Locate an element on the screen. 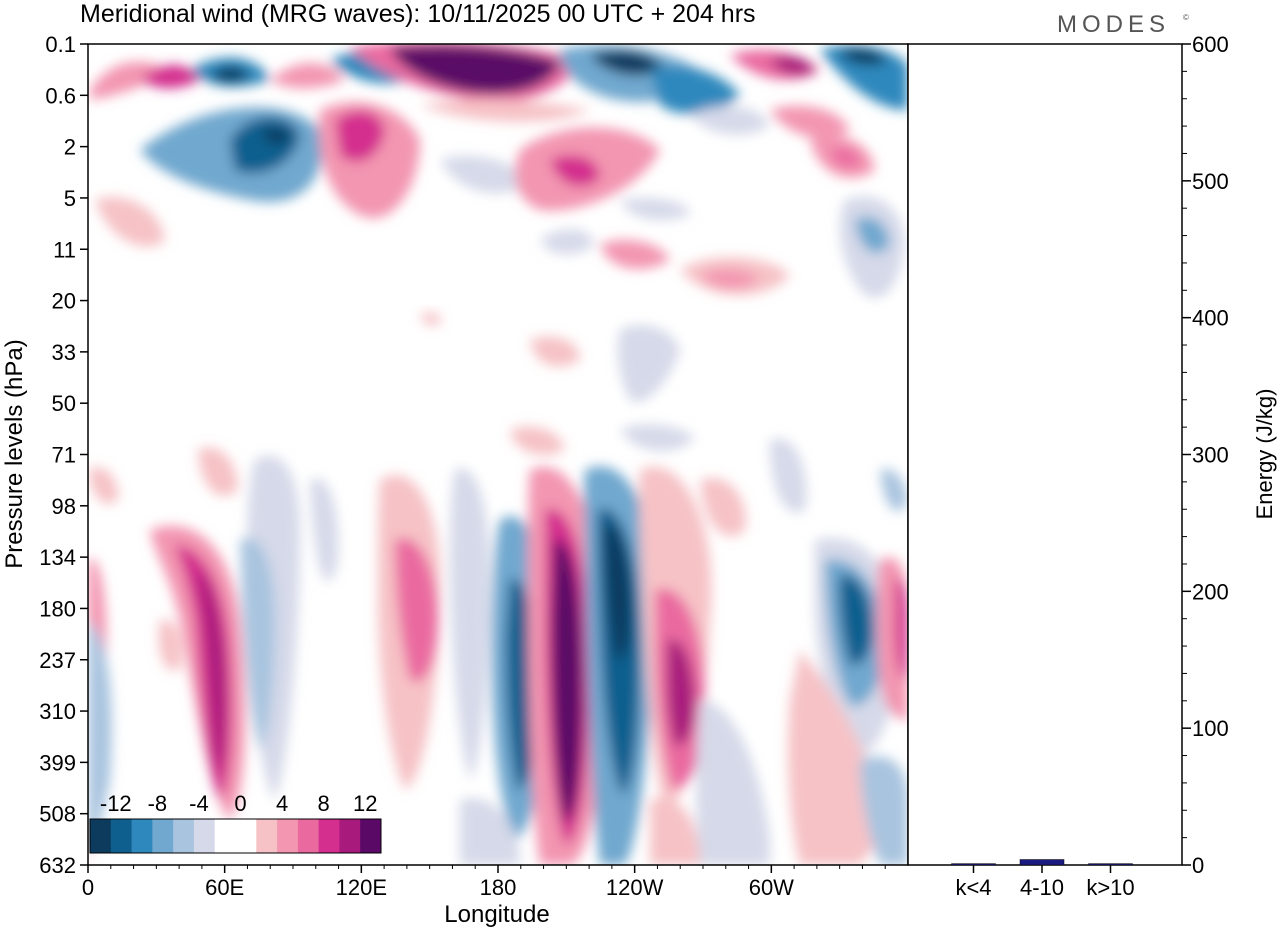 The image size is (1280, 930). y-tick-label: 20 is located at coordinates (64, 301).